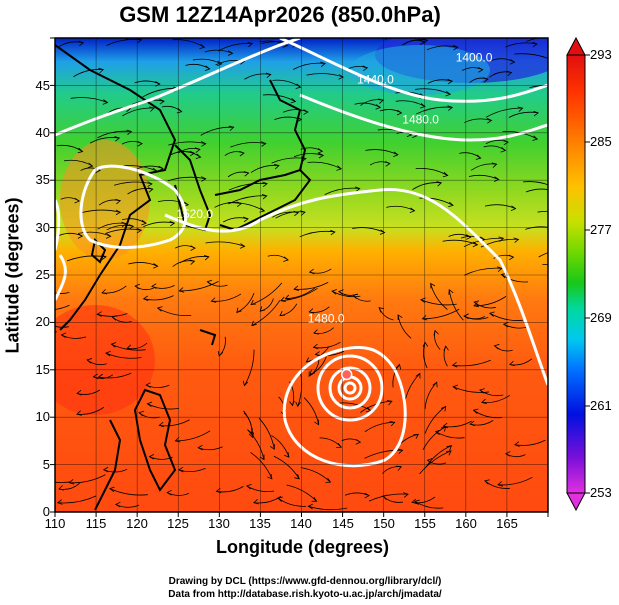  I want to click on x-tick-label: 110, so click(55, 523).